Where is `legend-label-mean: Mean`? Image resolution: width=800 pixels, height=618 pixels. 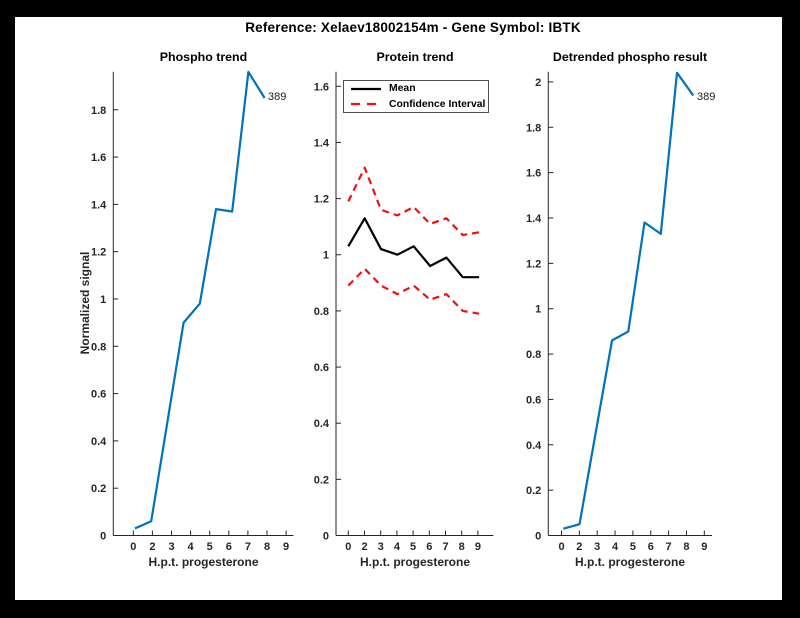
legend-label-mean: Mean is located at coordinates (402, 89).